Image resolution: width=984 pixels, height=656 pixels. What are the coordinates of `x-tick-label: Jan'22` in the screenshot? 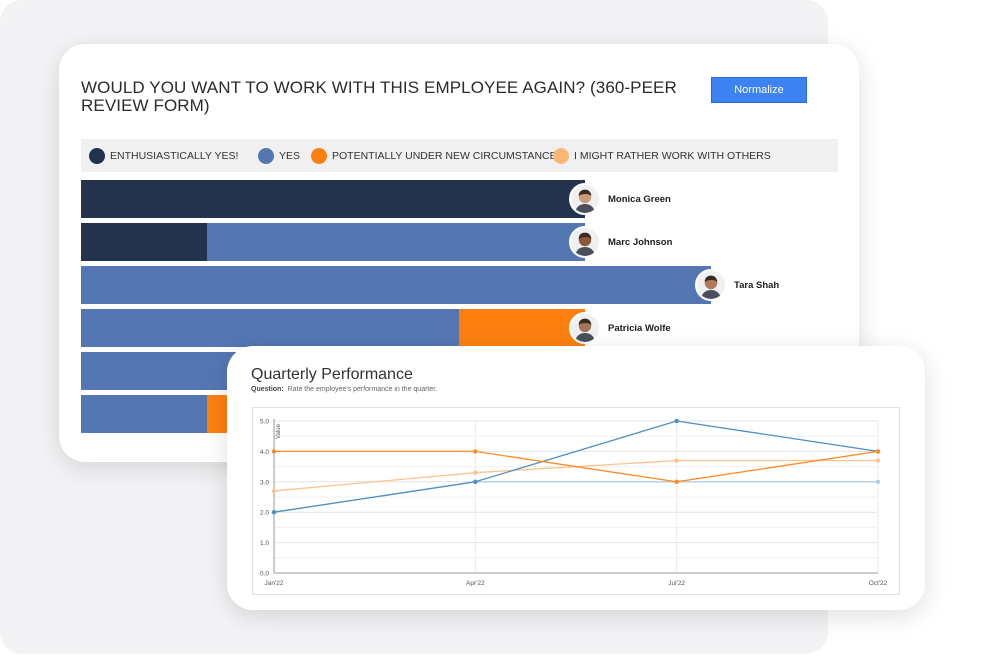 It's located at (274, 583).